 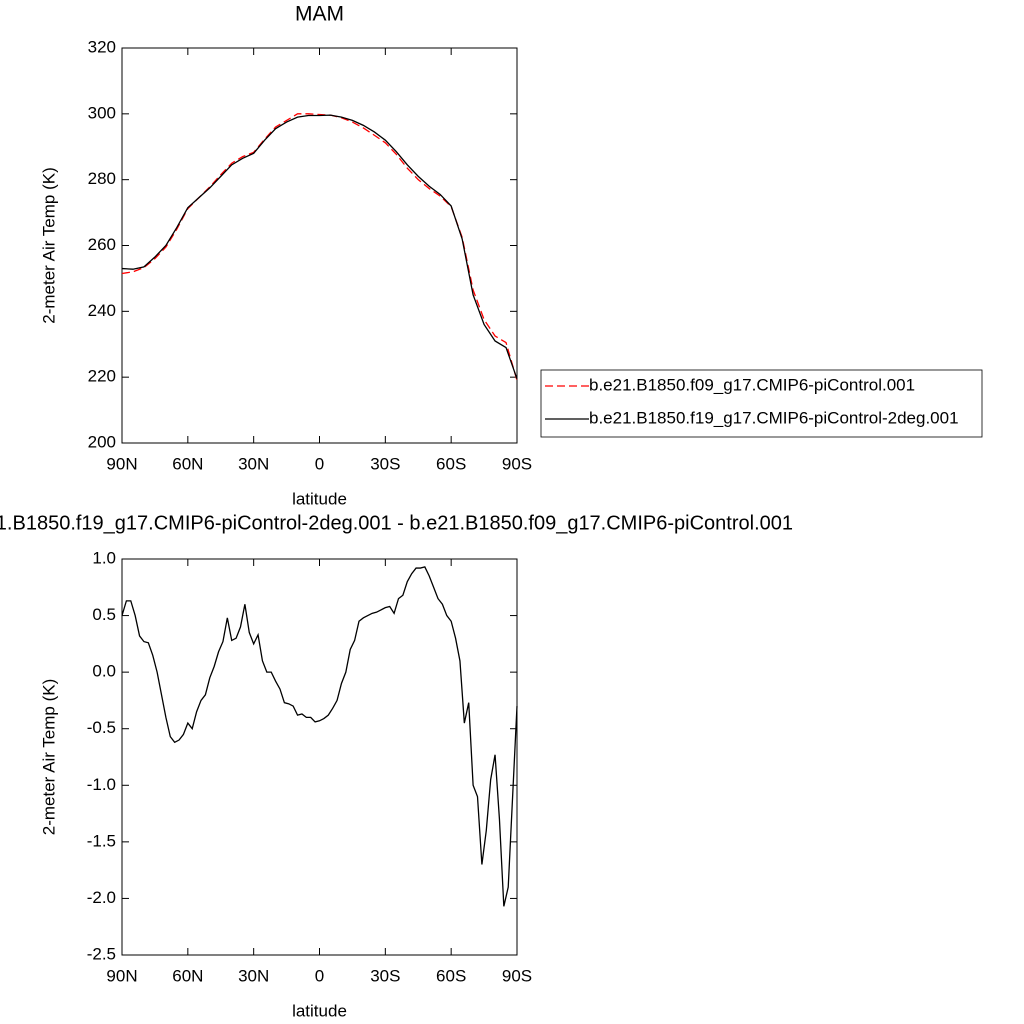 What do you see at coordinates (102, 441) in the screenshot?
I see `y-tick-label: 200` at bounding box center [102, 441].